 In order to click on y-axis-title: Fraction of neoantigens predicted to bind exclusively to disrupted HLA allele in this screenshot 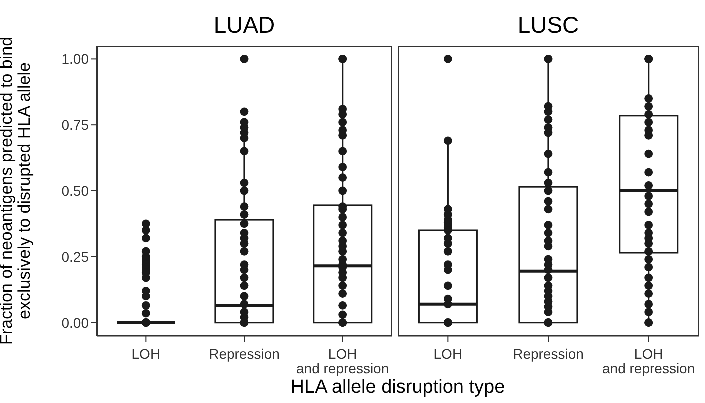, I will do `click(17, 191)`.